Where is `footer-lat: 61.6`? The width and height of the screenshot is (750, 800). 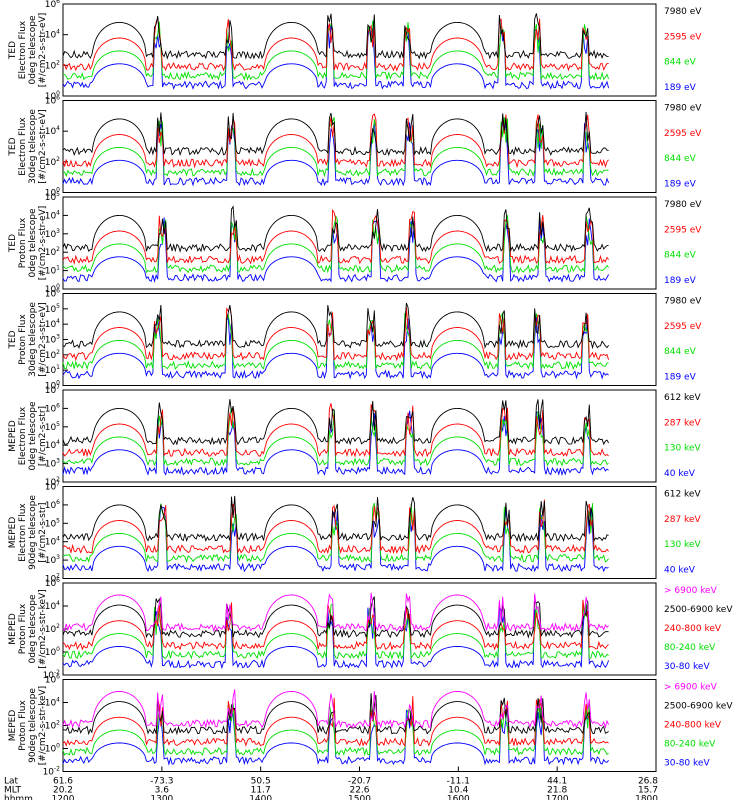
footer-lat: 61.6 is located at coordinates (63, 782).